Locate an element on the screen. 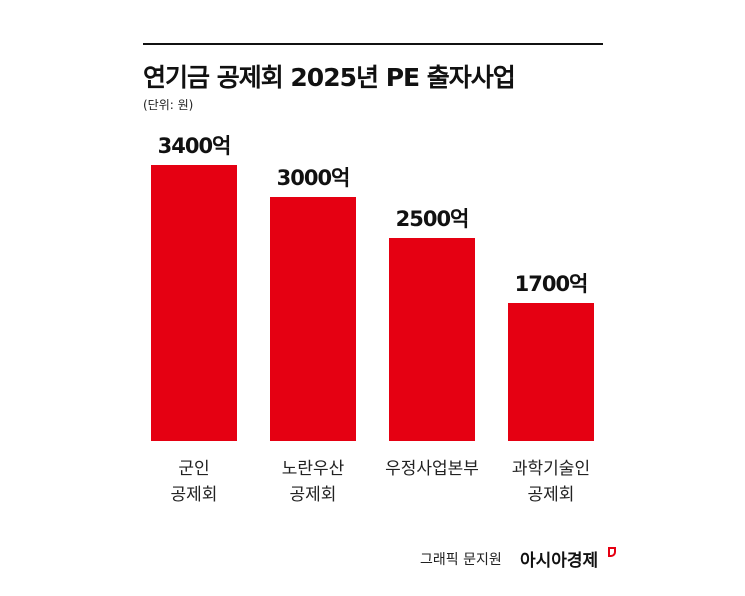 The width and height of the screenshot is (745, 596). chart-title: 연기금 공제회 2025년 PE 출자사업 is located at coordinates (329, 77).